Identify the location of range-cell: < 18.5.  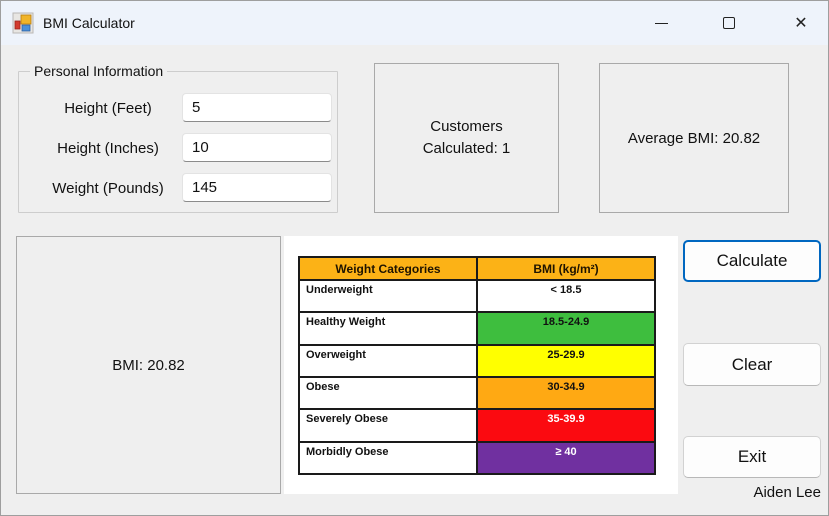
(566, 296).